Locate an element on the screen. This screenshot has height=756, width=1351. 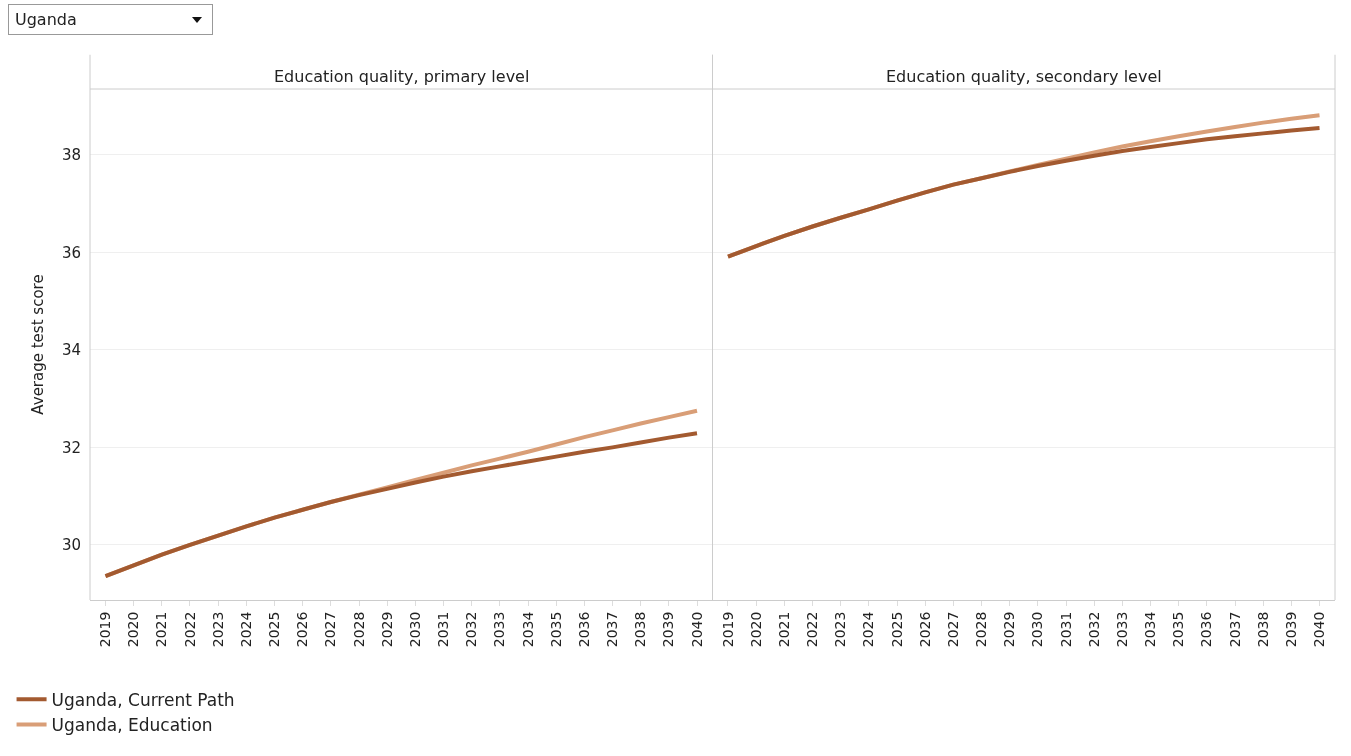
y-tick-label: 32 is located at coordinates (71, 447).